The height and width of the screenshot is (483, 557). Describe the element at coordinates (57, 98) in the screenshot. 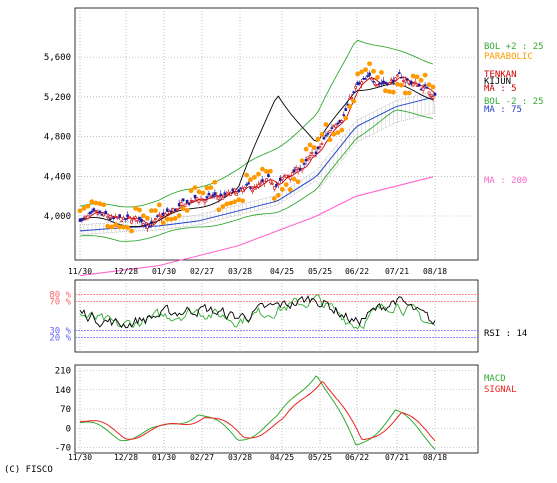

I see `price-ytick-label: 5,200` at that location.